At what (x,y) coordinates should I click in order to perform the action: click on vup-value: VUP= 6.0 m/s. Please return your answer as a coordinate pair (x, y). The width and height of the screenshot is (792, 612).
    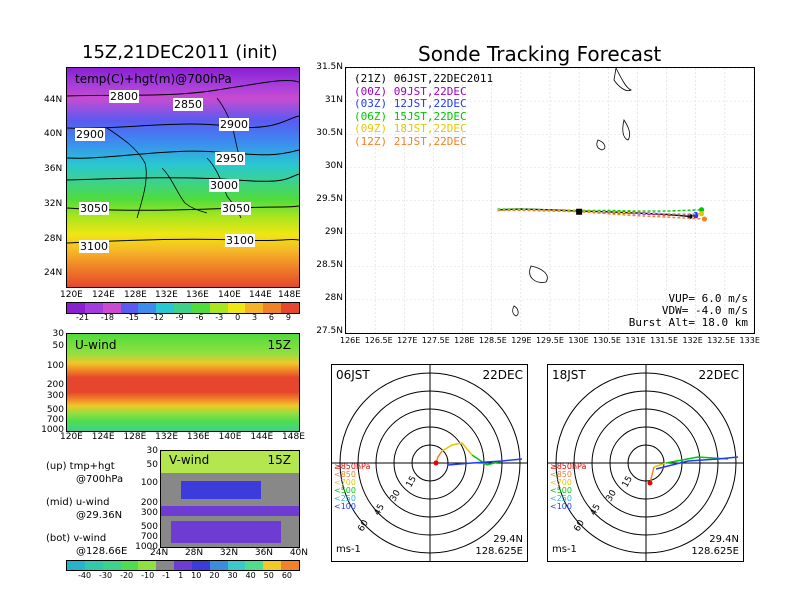
    Looking at the image, I should click on (708, 298).